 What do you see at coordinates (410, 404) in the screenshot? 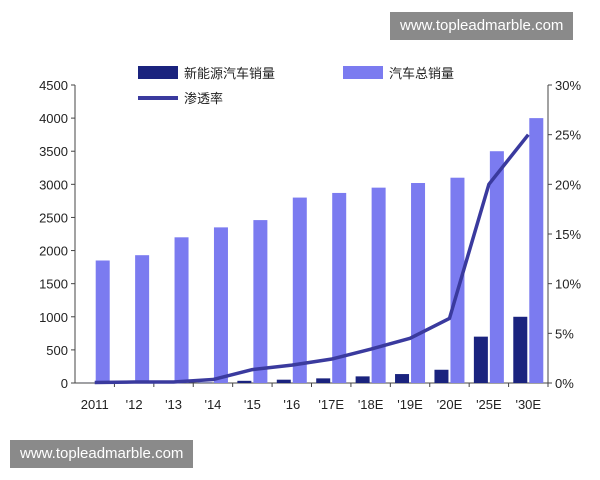
I see `x-tick-label: '19E` at bounding box center [410, 404].